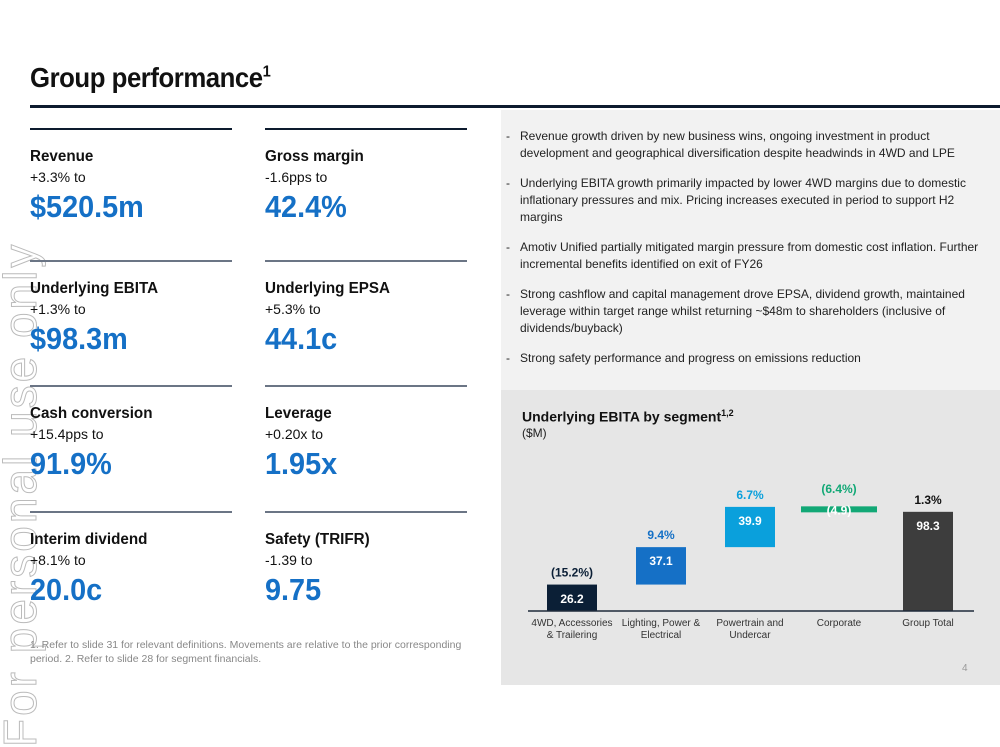 The image size is (1000, 747). Describe the element at coordinates (62, 156) in the screenshot. I see `kpi-name: Revenue` at that location.